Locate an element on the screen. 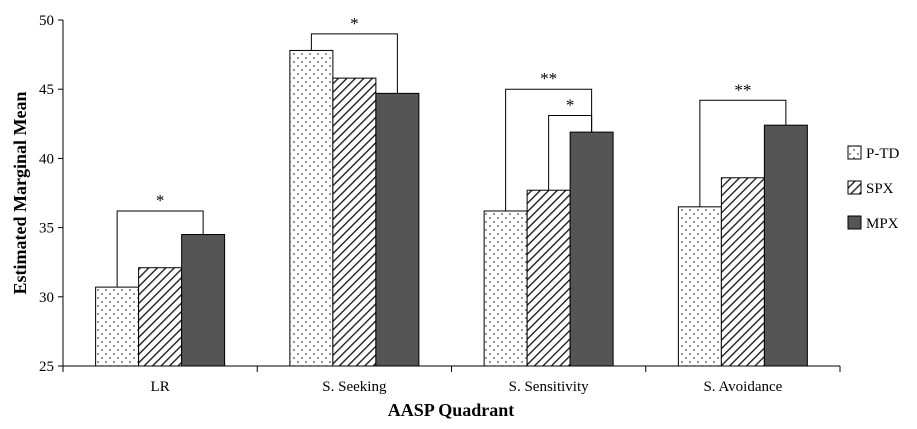  legend-label: SPX is located at coordinates (880, 189).